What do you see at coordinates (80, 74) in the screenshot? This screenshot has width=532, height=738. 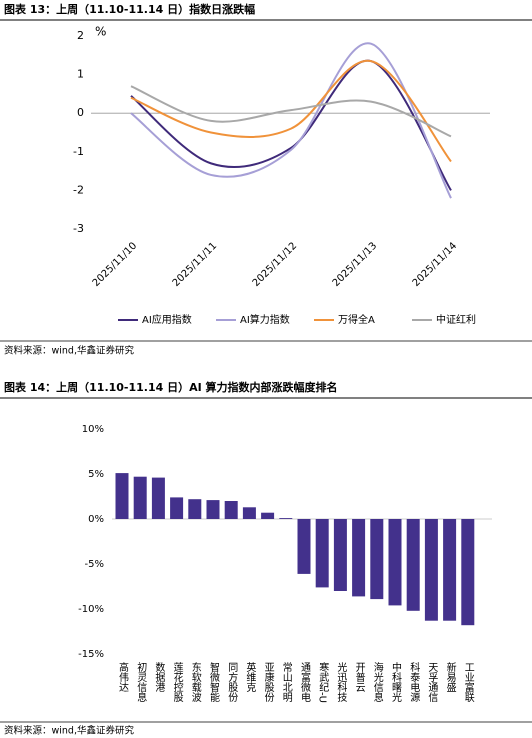 I see `y-tick-label: 1` at bounding box center [80, 74].